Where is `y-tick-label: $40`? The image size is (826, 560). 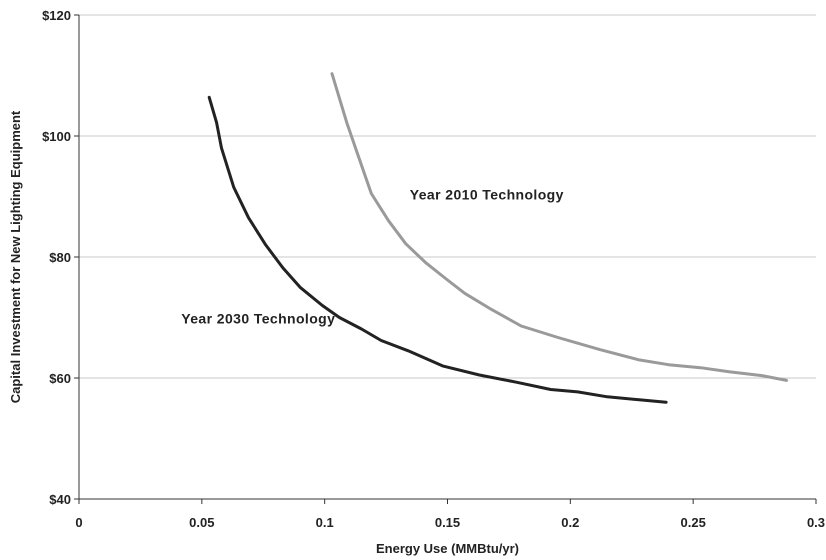 y-tick-label: $40 is located at coordinates (60, 499).